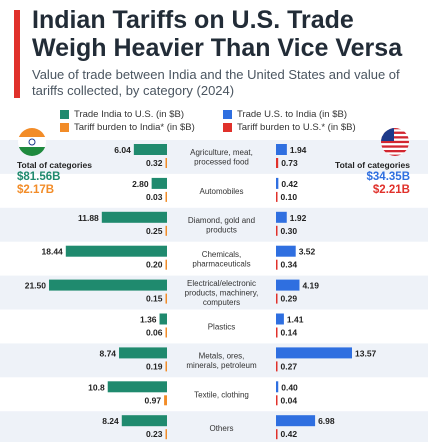 The image size is (428, 442). Describe the element at coordinates (310, 286) in the screenshot. I see `label-us-trade: 4.19` at that location.